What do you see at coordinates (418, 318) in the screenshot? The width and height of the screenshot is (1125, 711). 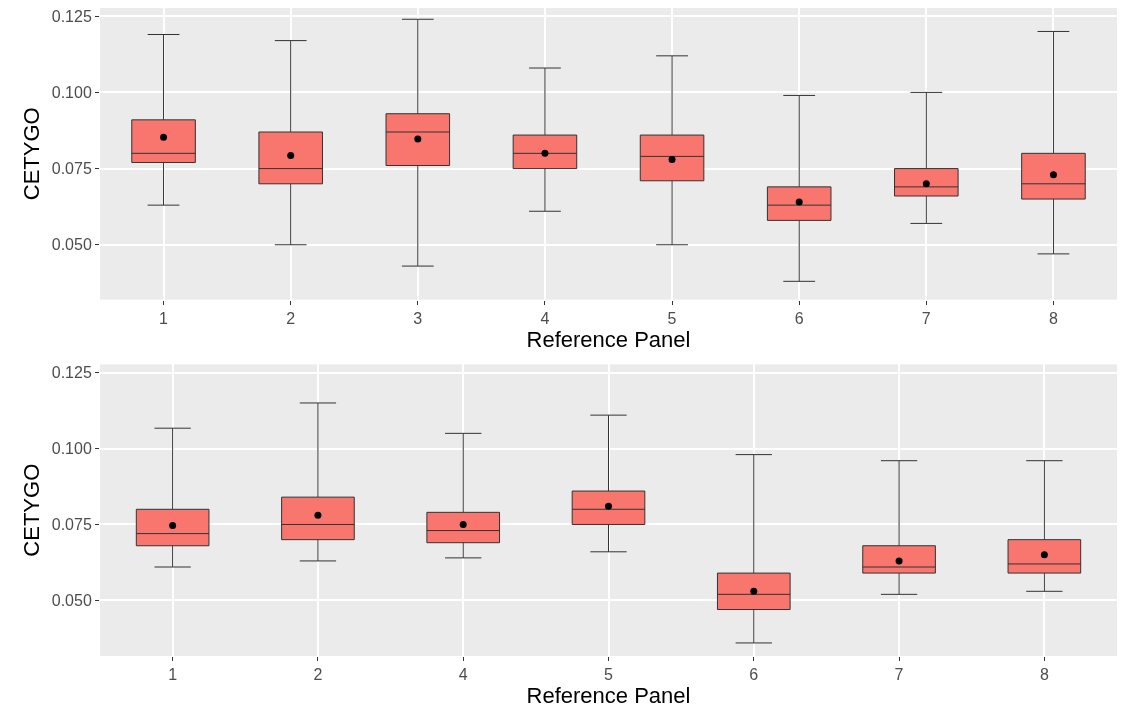 I see `x-tick-label: 3` at bounding box center [418, 318].